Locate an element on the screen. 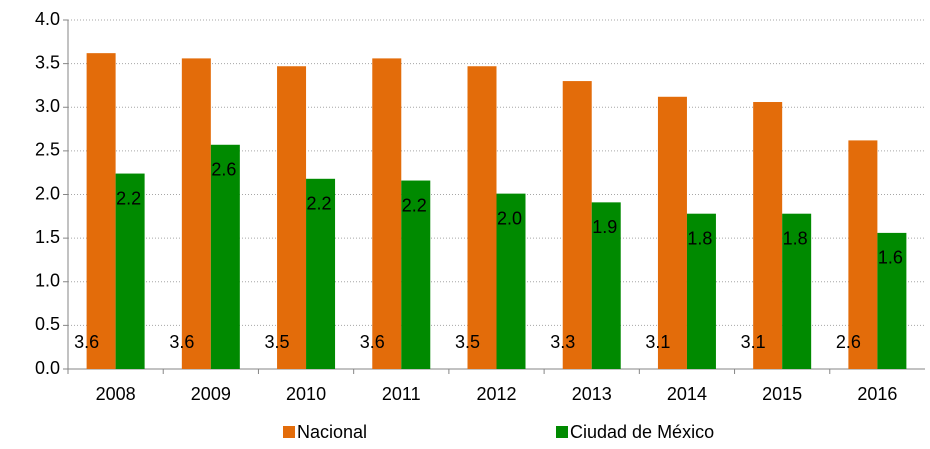 The width and height of the screenshot is (930, 449). x-tick-label: 2015 is located at coordinates (782, 394).